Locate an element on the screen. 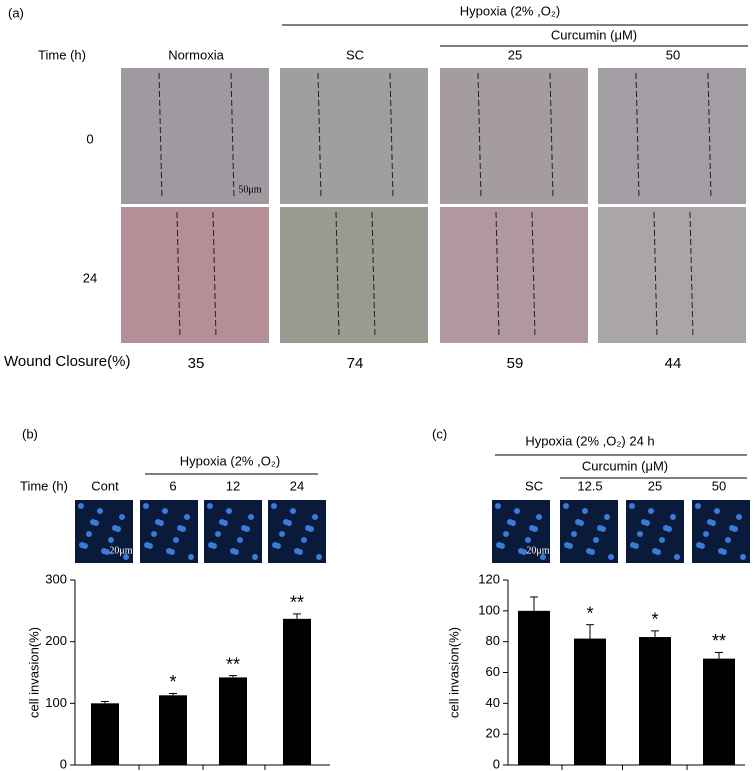 This screenshot has width=755, height=771. header: Hypoxia (2% ,O₂) is located at coordinates (510, 10).